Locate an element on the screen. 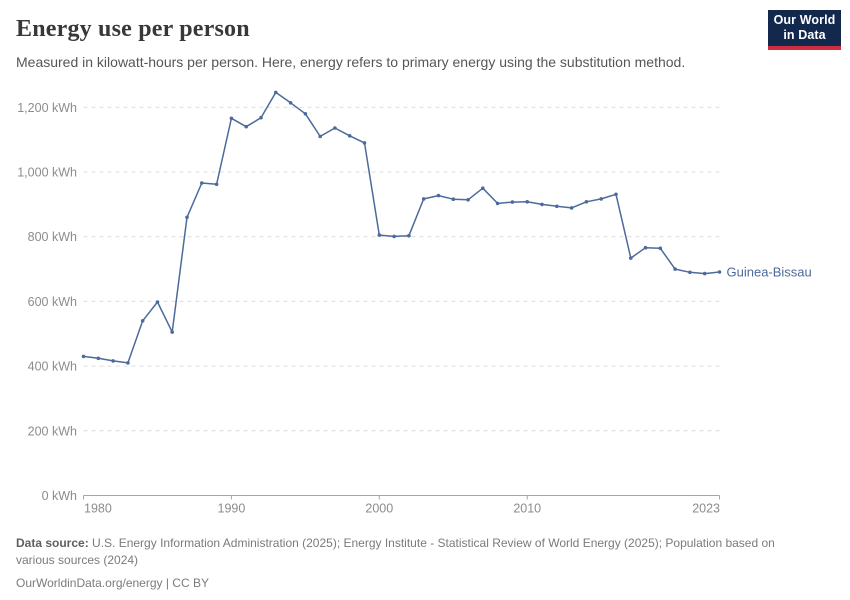 This screenshot has height=600, width=850. datasource-label: Data source: is located at coordinates (52, 543).